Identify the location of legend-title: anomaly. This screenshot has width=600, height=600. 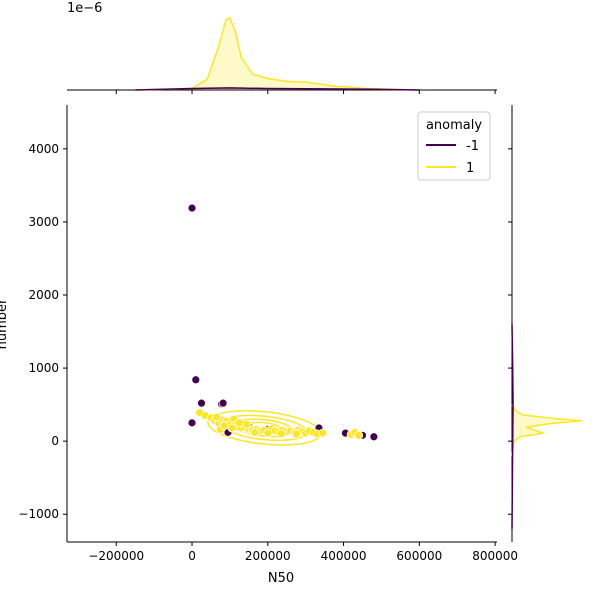
(454, 125).